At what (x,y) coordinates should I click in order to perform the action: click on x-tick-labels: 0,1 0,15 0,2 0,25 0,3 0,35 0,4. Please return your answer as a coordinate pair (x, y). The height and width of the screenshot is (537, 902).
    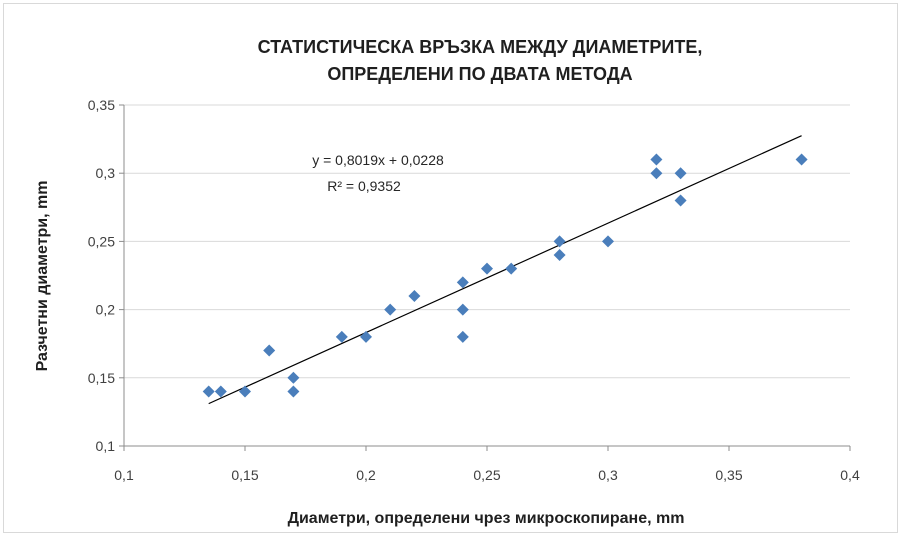
    Looking at the image, I should click on (487, 475).